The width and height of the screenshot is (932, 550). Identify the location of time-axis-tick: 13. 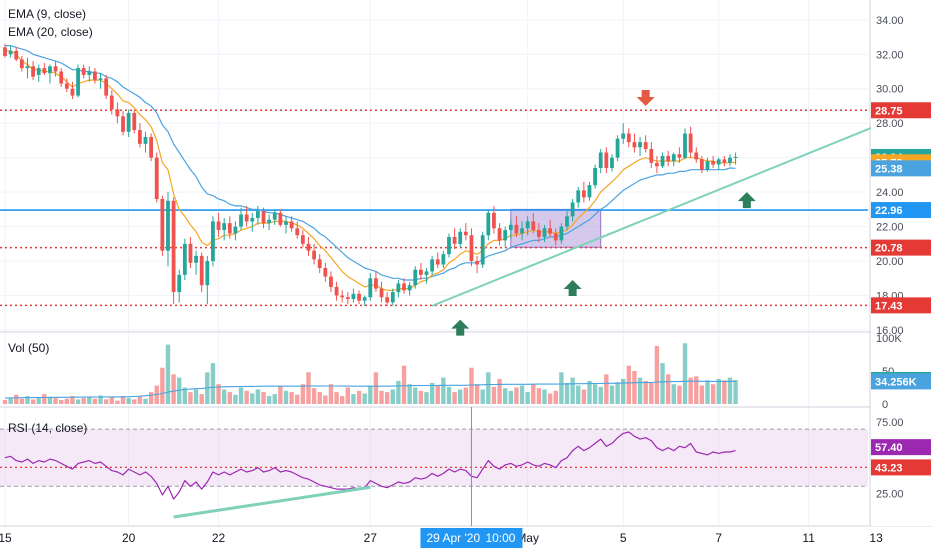
(876, 538).